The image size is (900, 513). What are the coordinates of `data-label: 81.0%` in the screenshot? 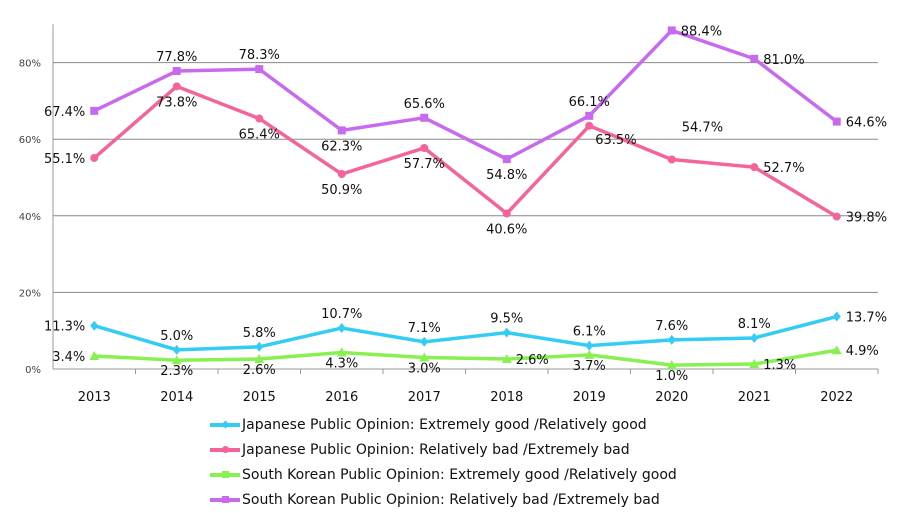 It's located at (783, 60).